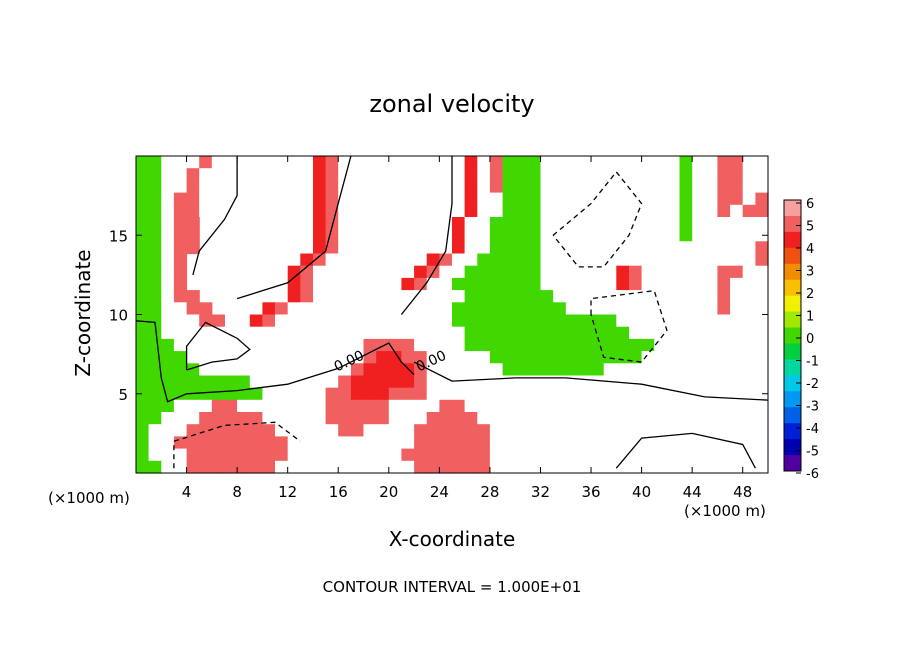  I want to click on x-tick-label: 16, so click(338, 492).